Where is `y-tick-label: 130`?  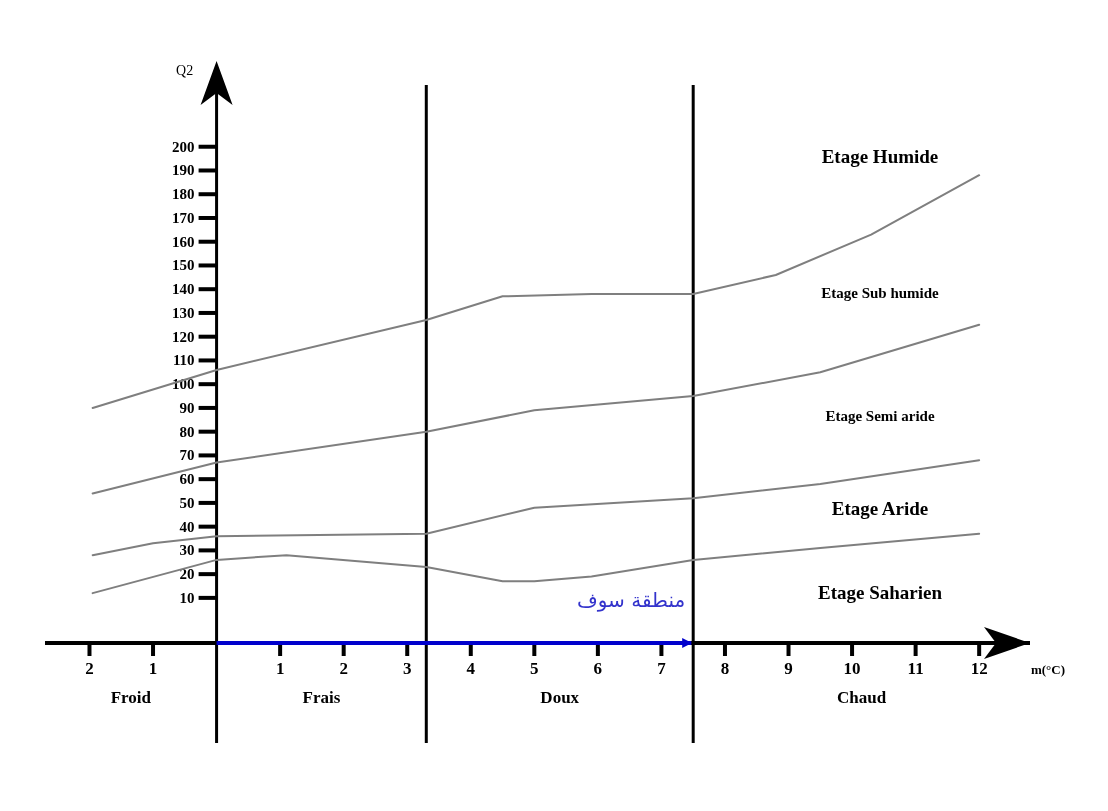 y-tick-label: 130 is located at coordinates (183, 312).